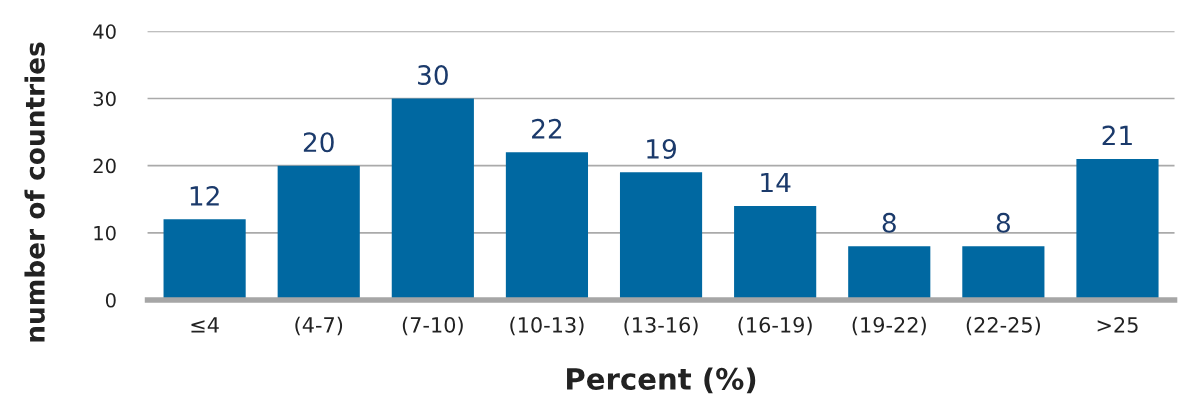  What do you see at coordinates (204, 195) in the screenshot?
I see `data-label: 12` at bounding box center [204, 195].